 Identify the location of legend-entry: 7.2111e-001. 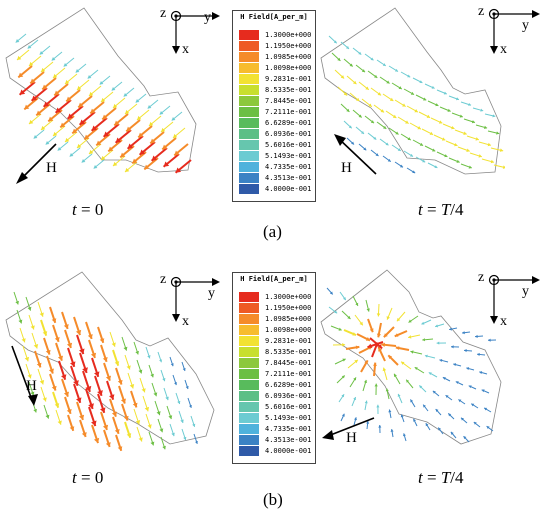
(275, 111).